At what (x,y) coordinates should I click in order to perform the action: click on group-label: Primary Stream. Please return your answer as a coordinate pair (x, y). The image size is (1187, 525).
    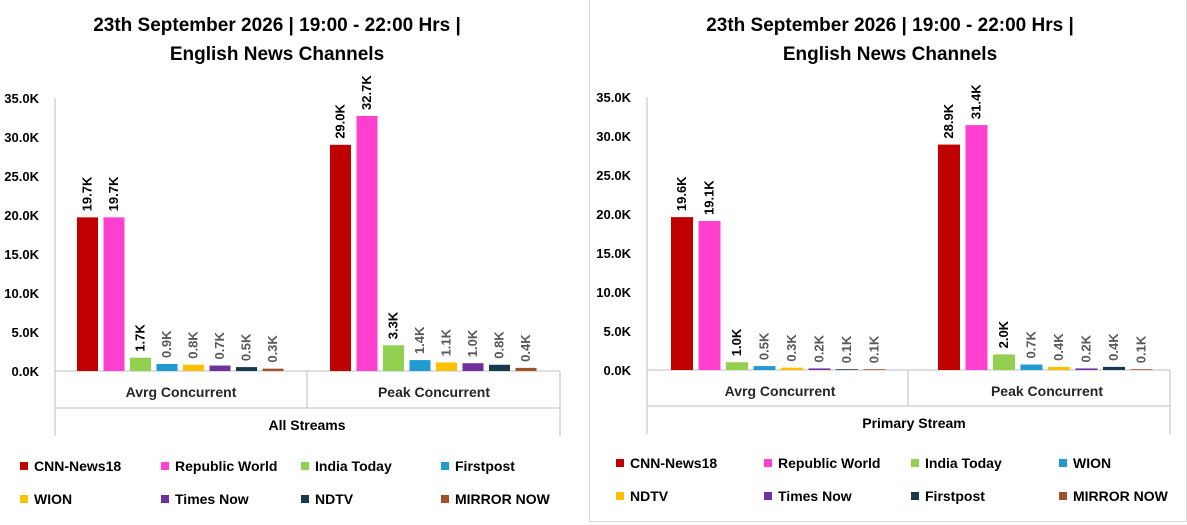
    Looking at the image, I should click on (914, 423).